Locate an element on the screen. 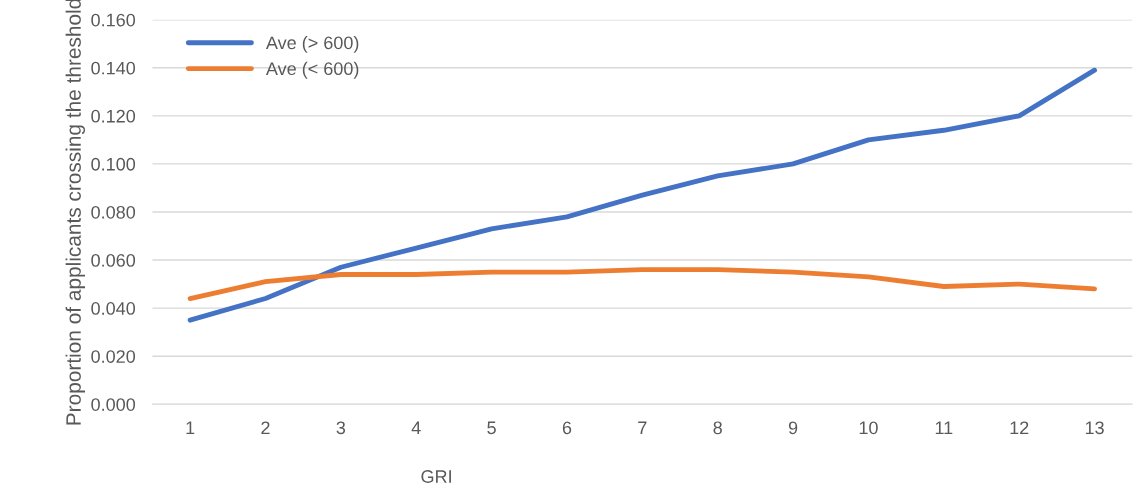  x-tick-label: 1 is located at coordinates (190, 428).